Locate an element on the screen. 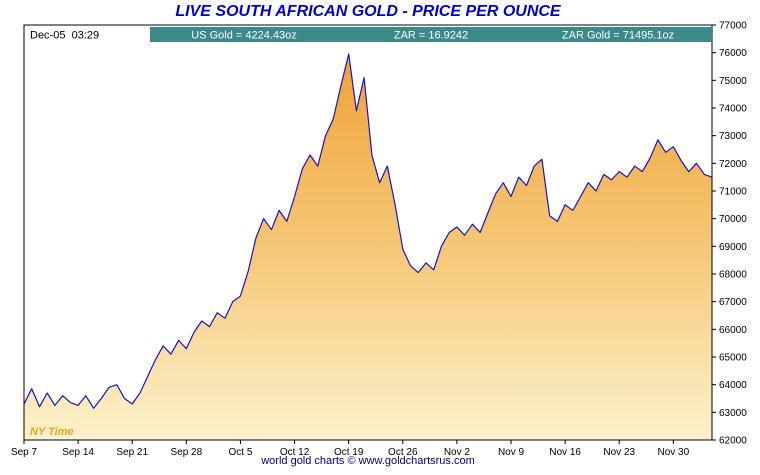  y-tick-label: 69000 is located at coordinates (733, 247).